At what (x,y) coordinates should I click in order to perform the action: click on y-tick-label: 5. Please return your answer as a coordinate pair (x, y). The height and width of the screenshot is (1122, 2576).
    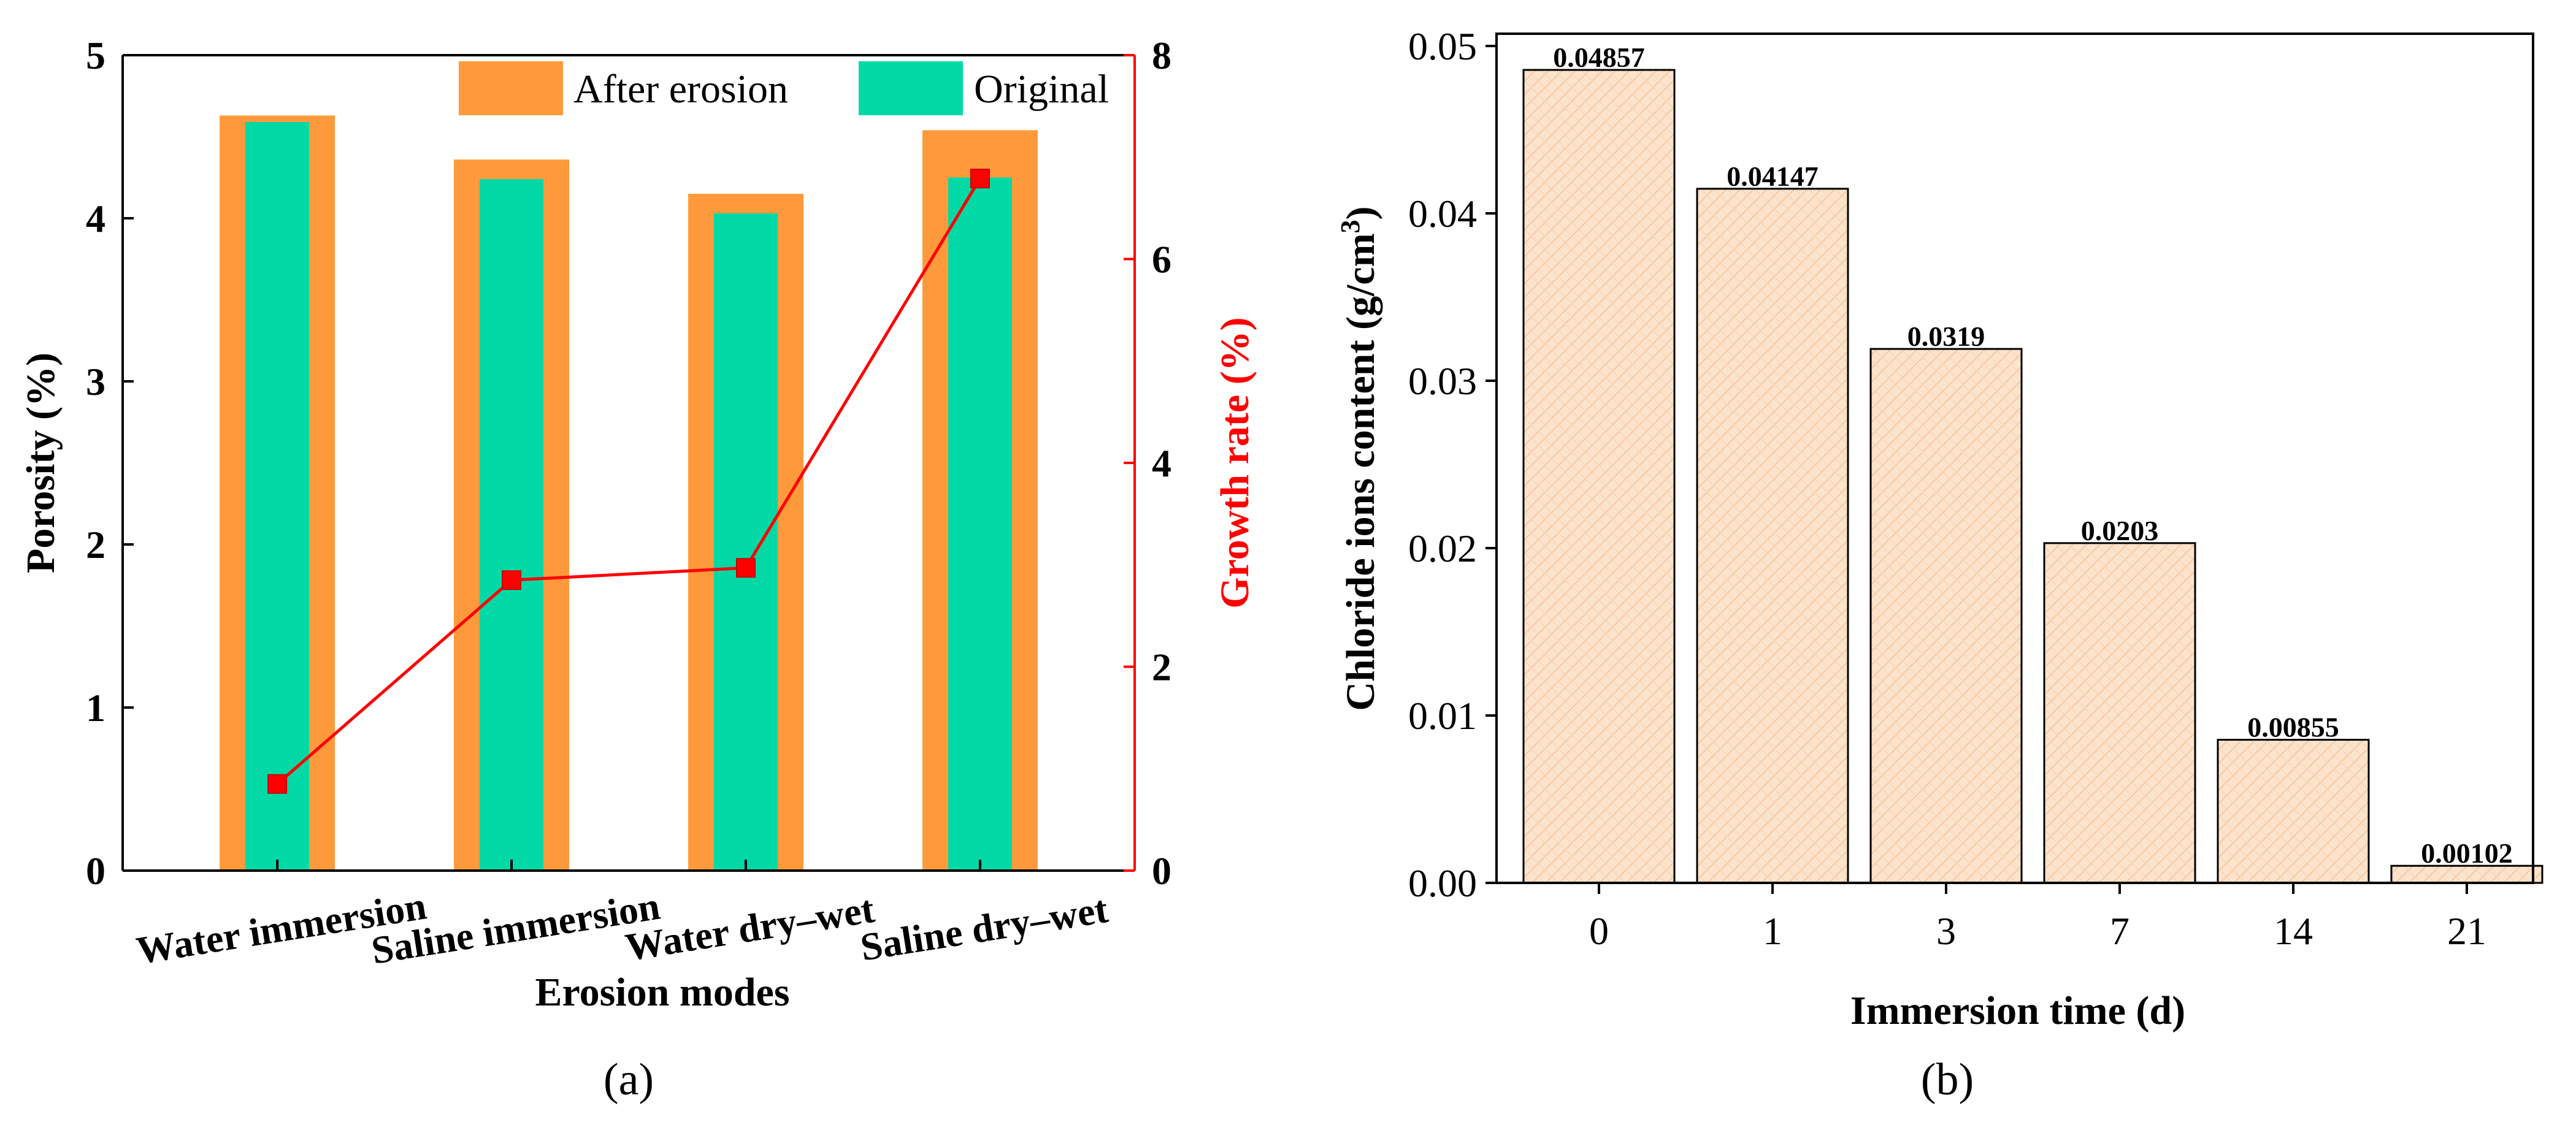
    Looking at the image, I should click on (95, 56).